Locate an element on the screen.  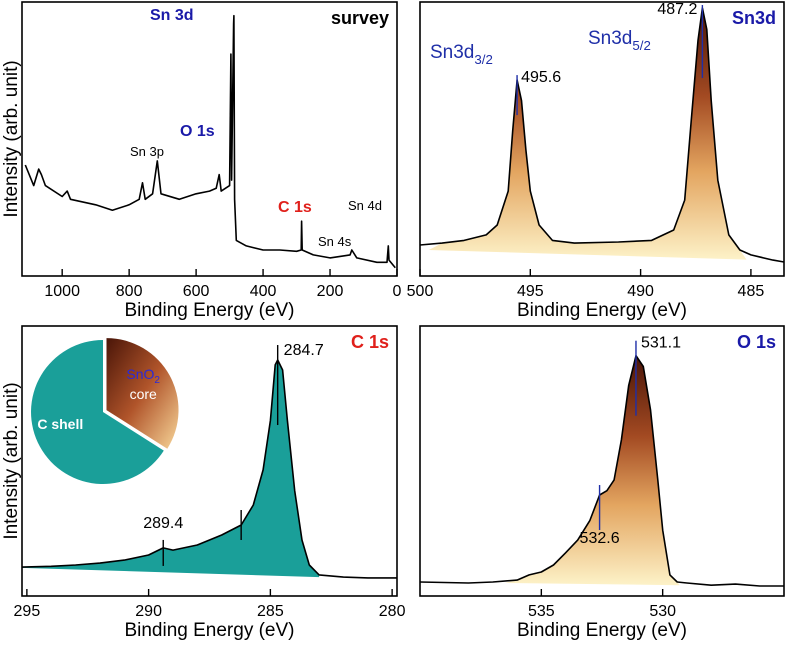
peak-annotation: Sn 4s is located at coordinates (335, 241).